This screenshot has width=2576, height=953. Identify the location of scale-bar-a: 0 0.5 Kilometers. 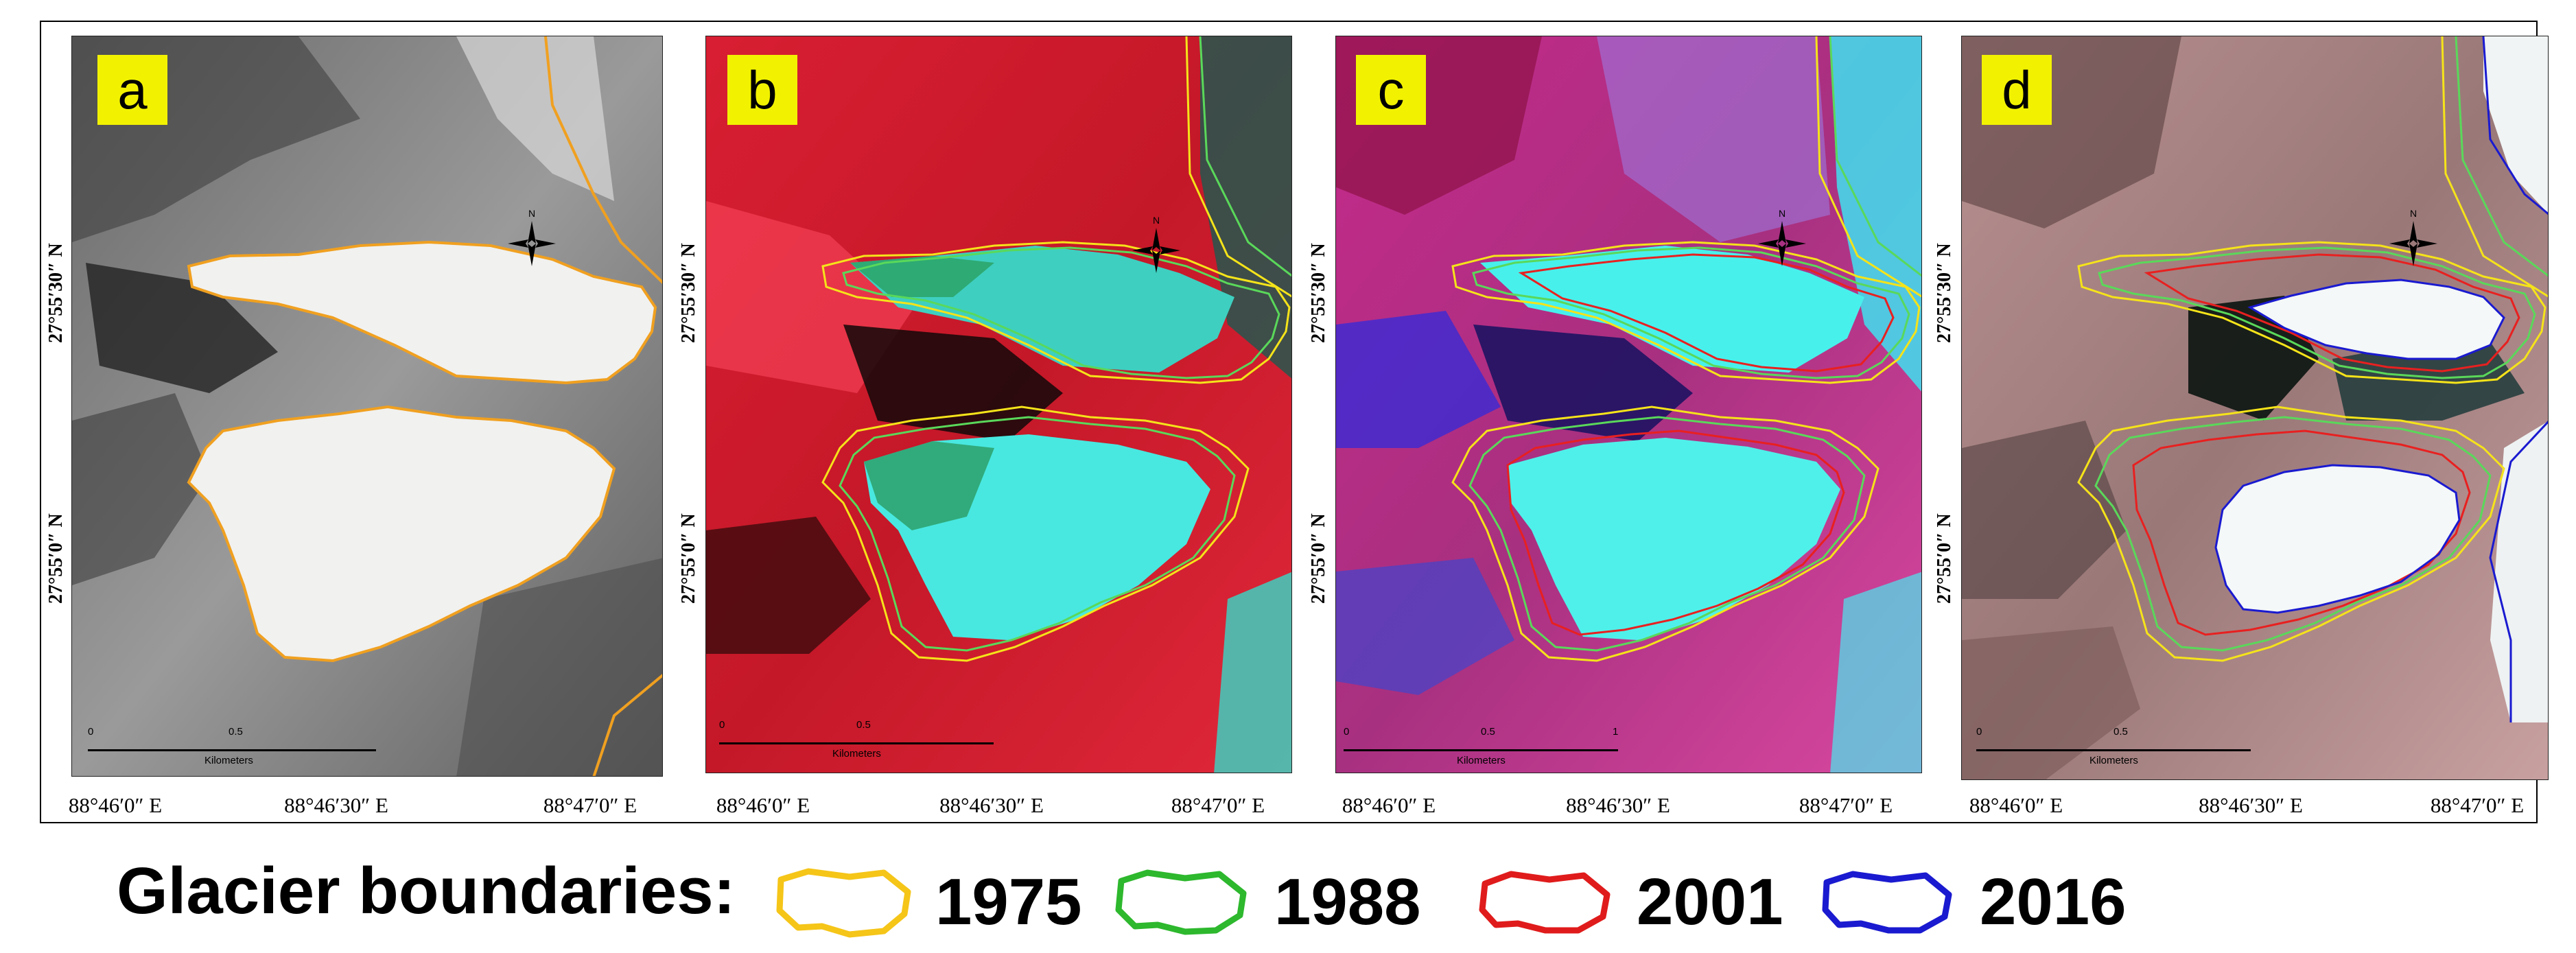
(235, 748).